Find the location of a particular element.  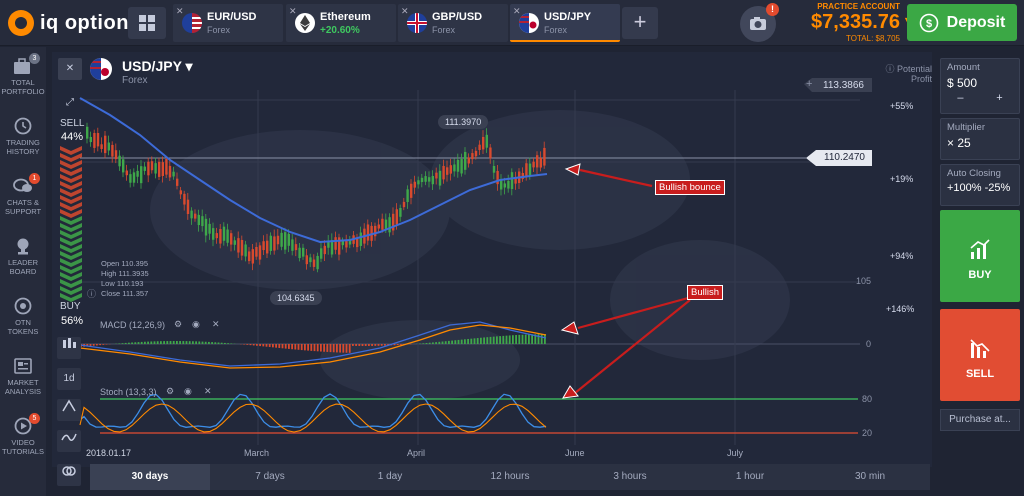

timeframe-12-hours: 12 hours is located at coordinates (510, 476).